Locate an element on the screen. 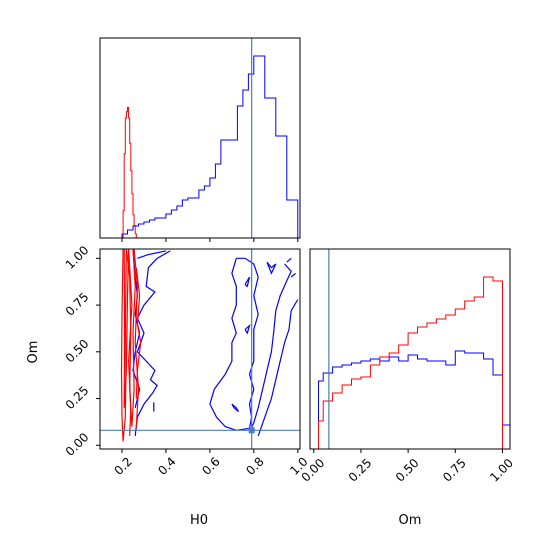 The height and width of the screenshot is (550, 550). om-x-tick-label: 1.00 is located at coordinates (501, 470).